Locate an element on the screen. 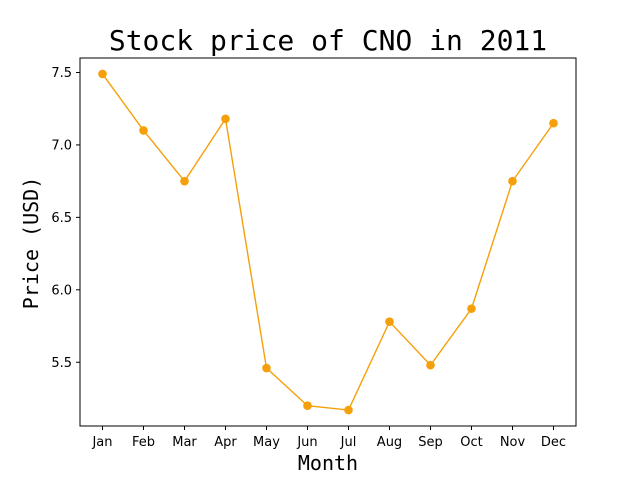  y-tick-label: 7.5 is located at coordinates (61, 73).